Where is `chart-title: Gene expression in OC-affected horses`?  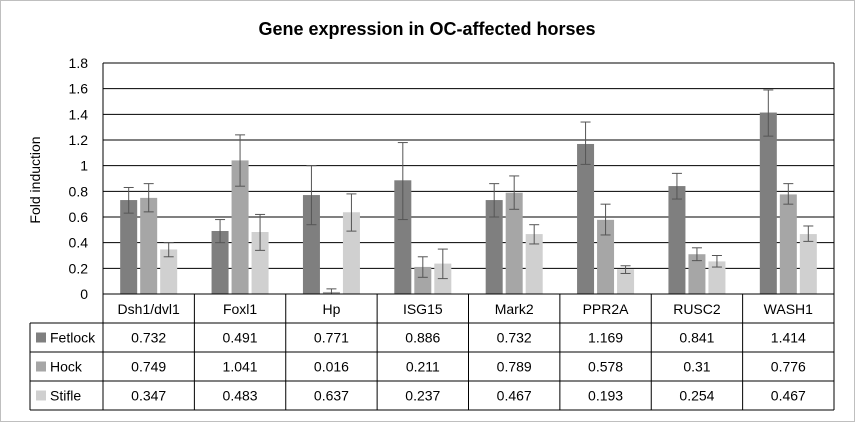 chart-title: Gene expression in OC-affected horses is located at coordinates (426, 29).